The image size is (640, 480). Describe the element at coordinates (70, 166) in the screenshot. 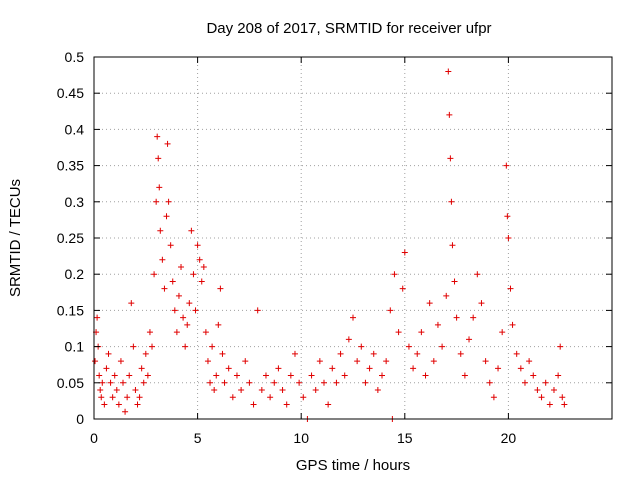

I see `y-tick-label: 0.35` at that location.